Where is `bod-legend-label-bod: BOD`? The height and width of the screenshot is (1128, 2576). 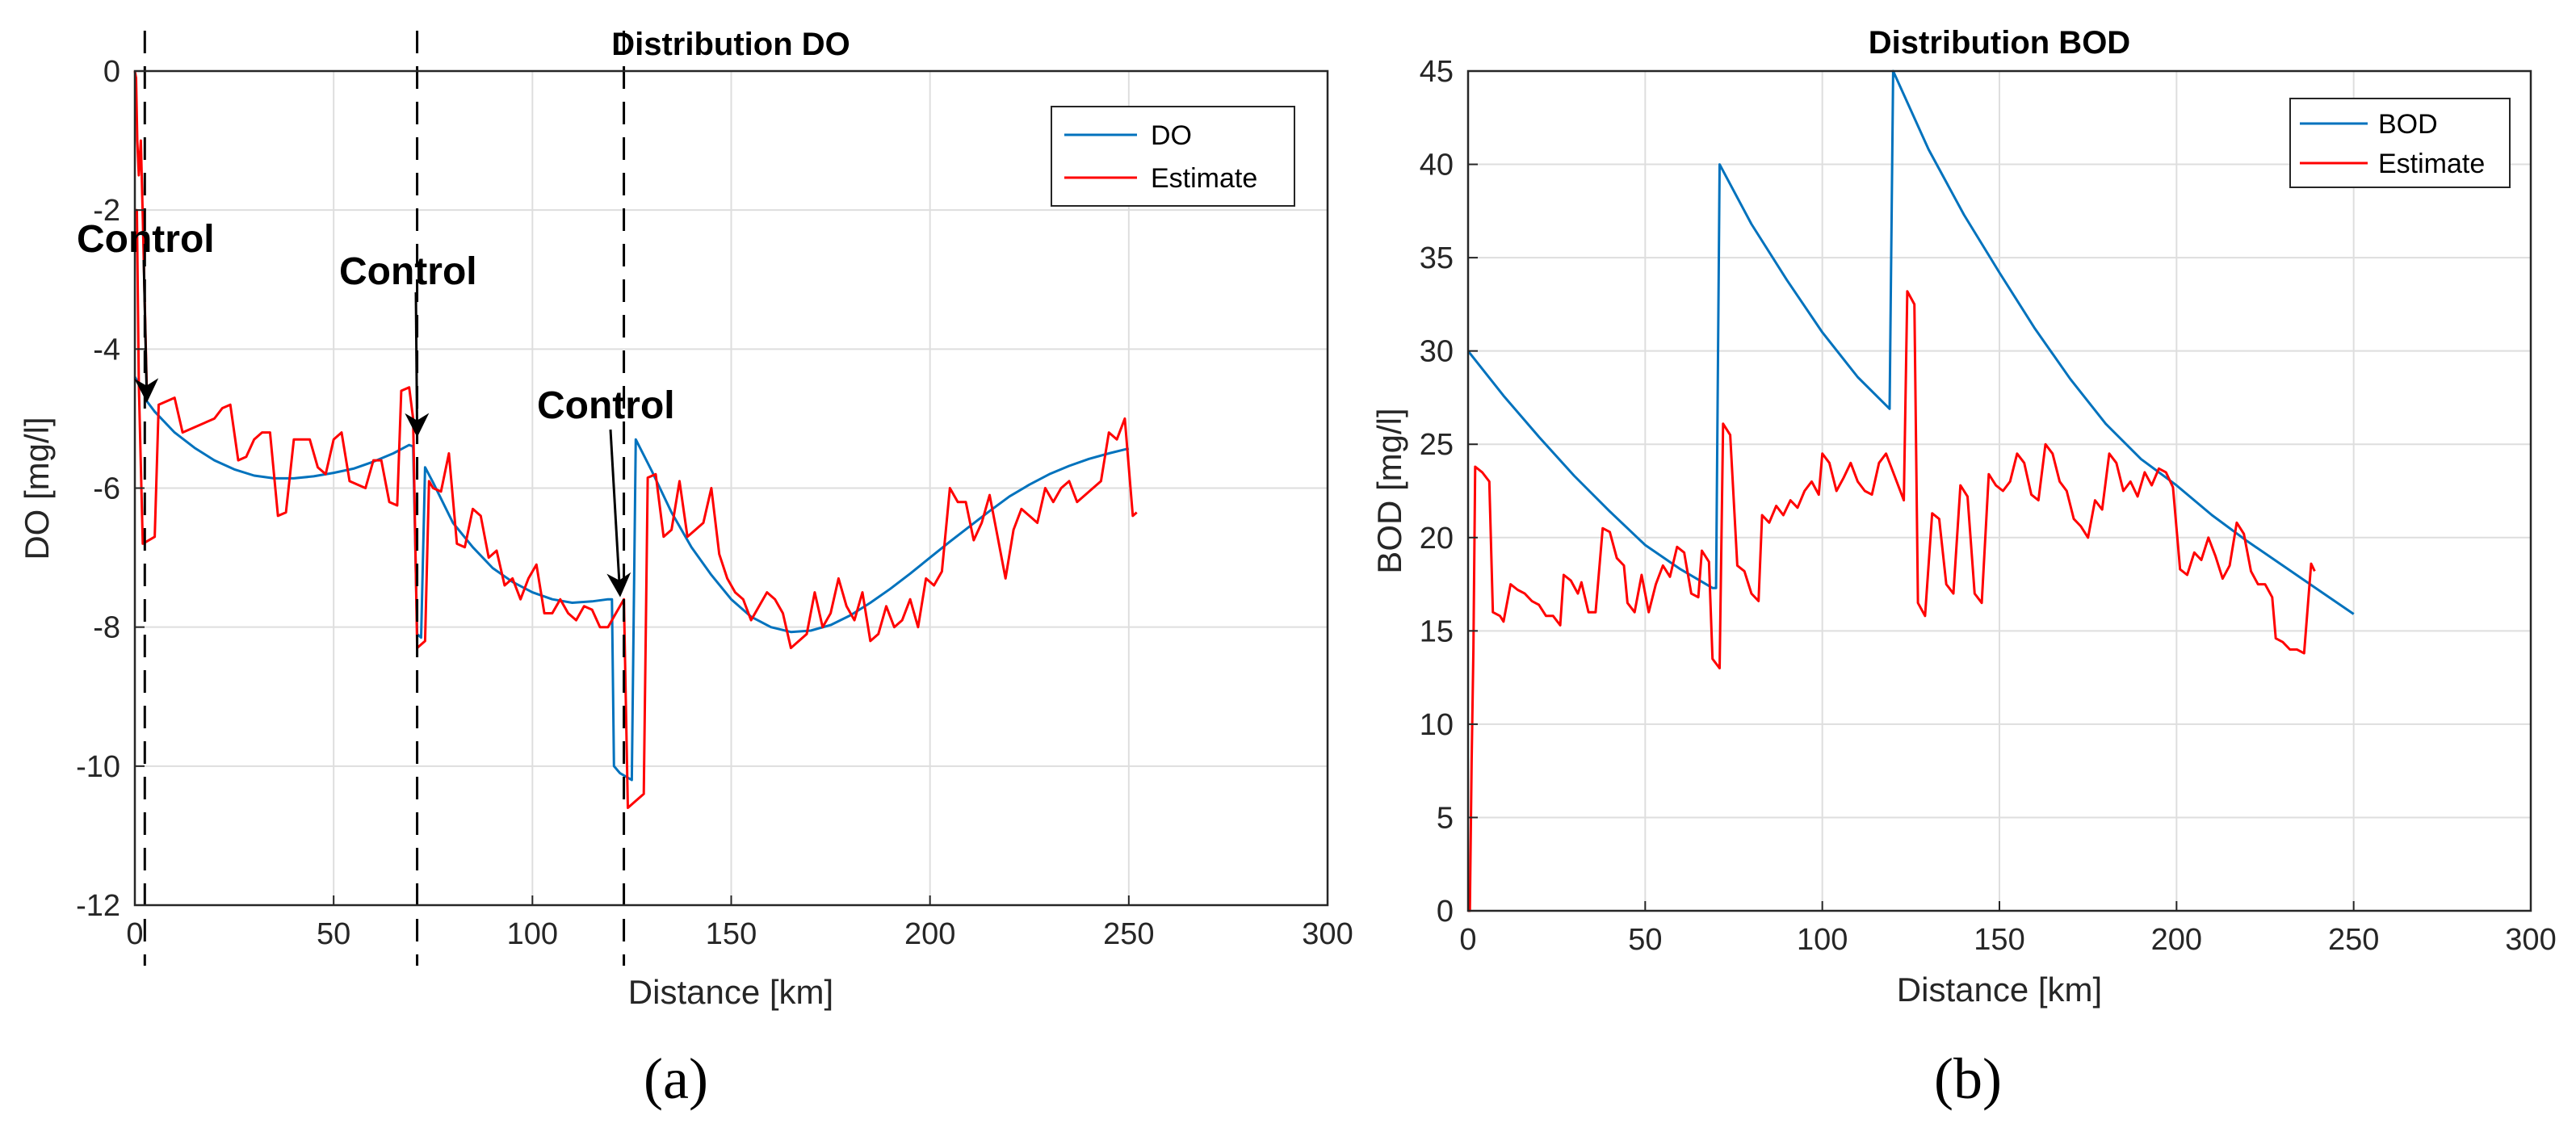
bod-legend-label-bod: BOD is located at coordinates (2408, 124).